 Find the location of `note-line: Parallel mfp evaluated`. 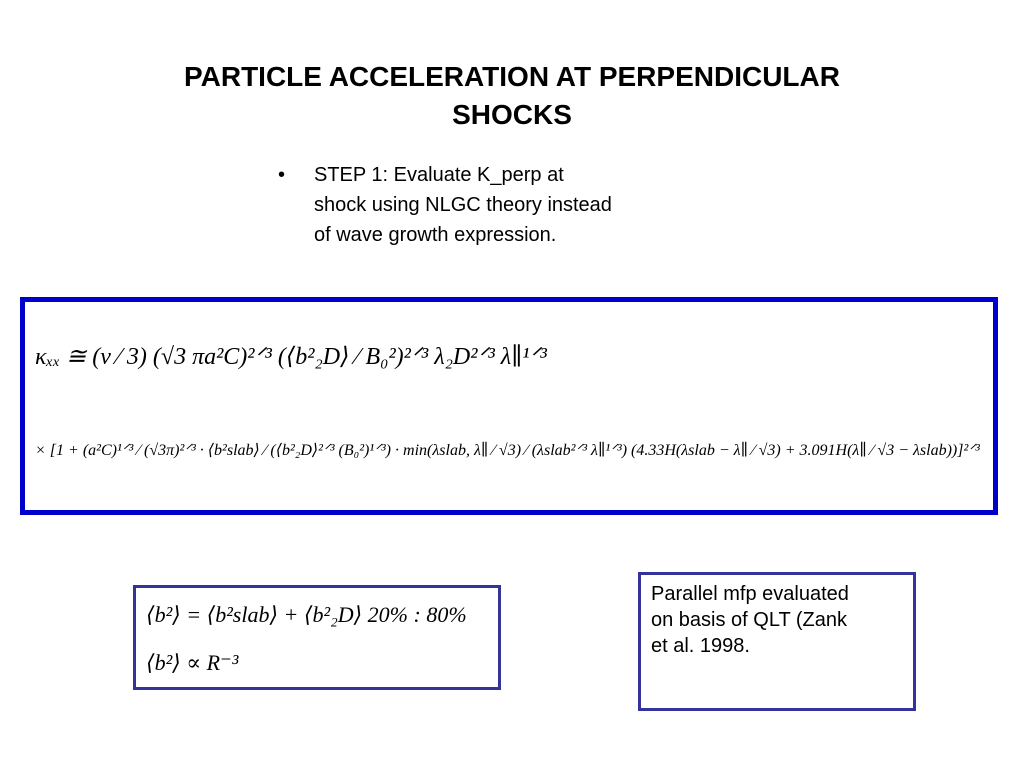

note-line: Parallel mfp evaluated is located at coordinates (750, 594).